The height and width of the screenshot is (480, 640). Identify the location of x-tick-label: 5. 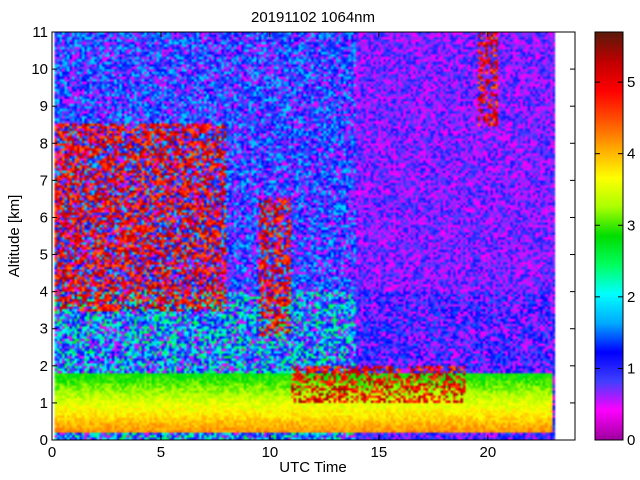
(161, 452).